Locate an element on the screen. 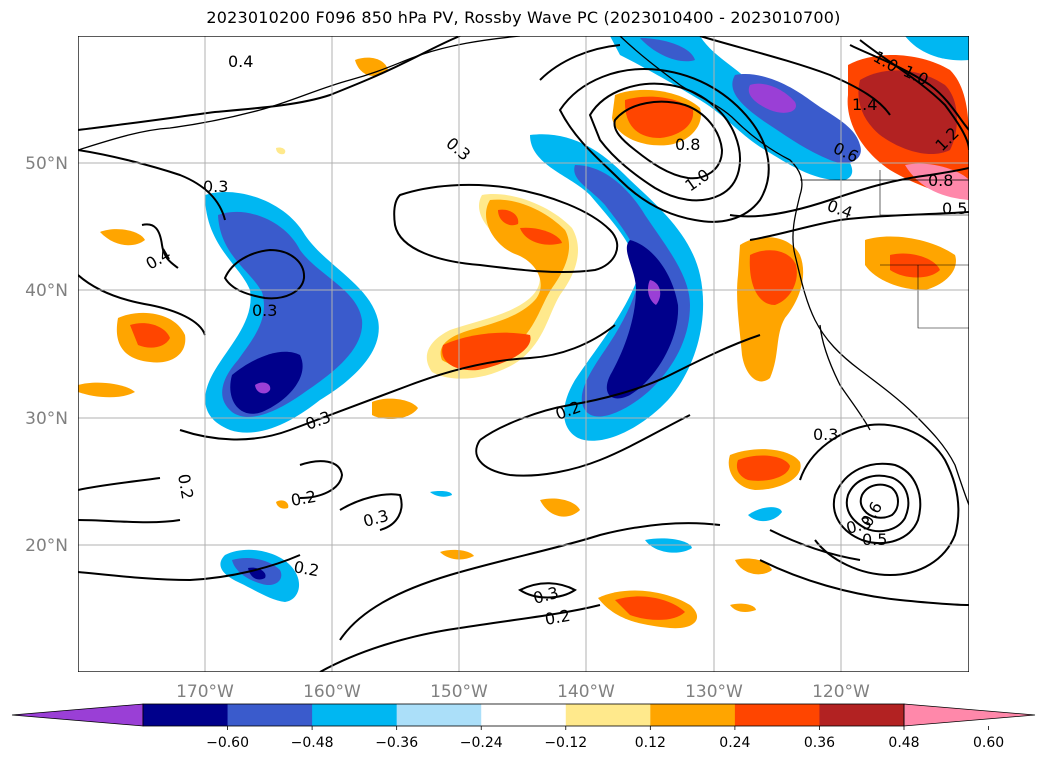 Image resolution: width=1047 pixels, height=765 pixels. contour-0.6-low is located at coordinates (879, 501).